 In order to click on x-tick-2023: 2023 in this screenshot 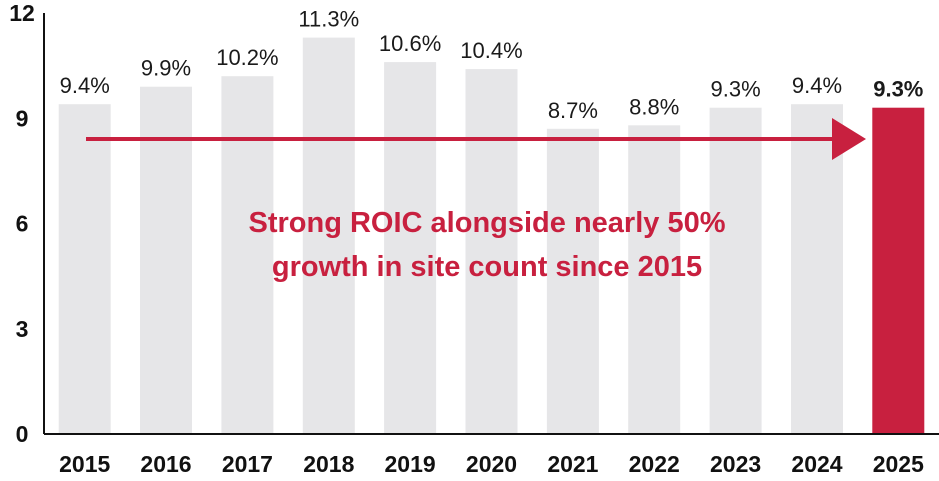, I will do `click(735, 464)`.